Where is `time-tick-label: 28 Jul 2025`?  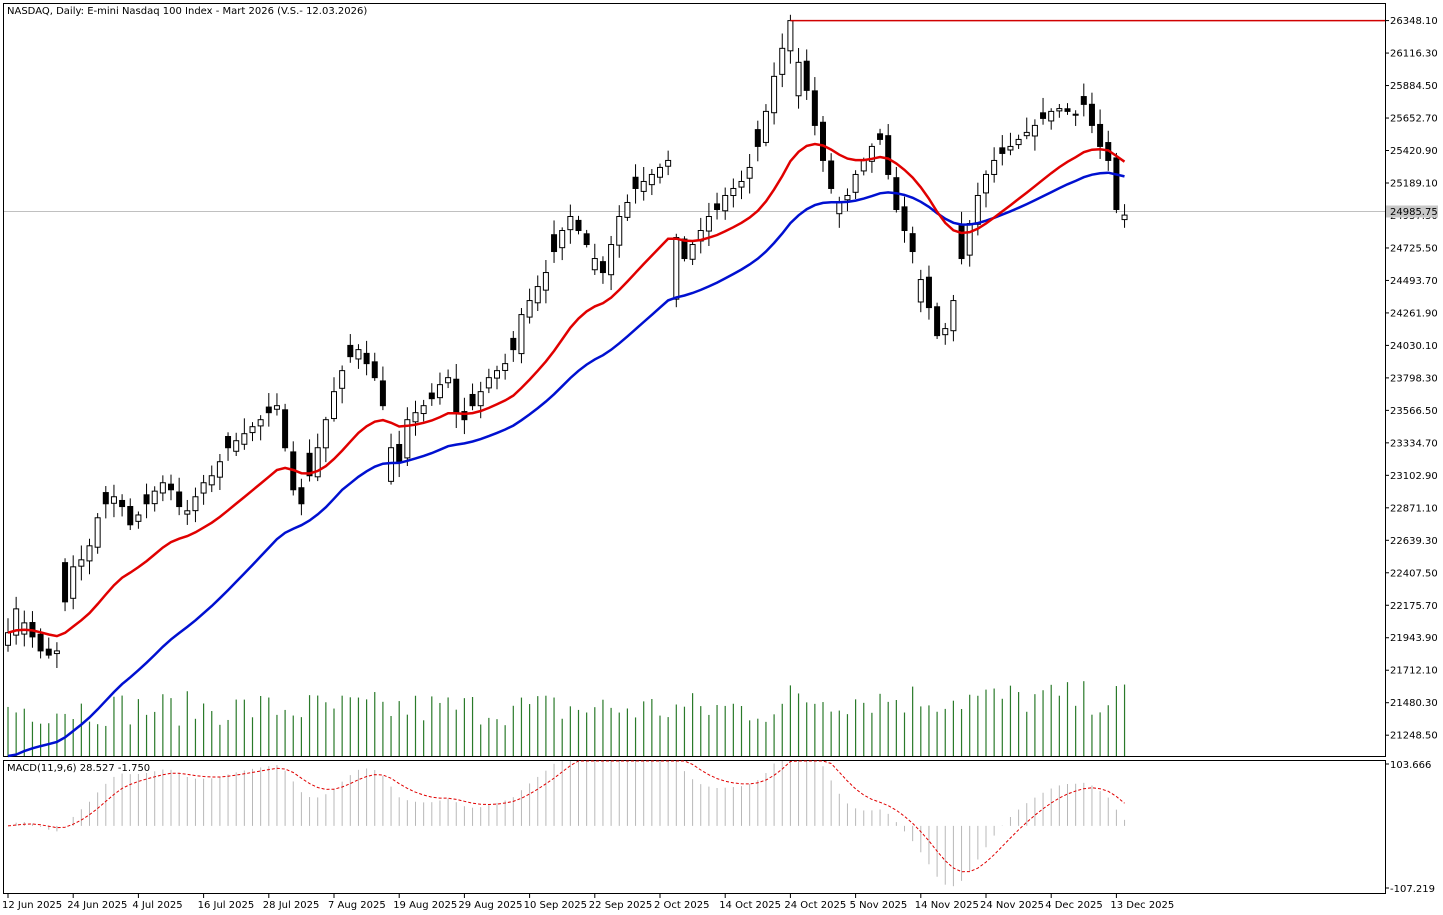
time-tick-label: 28 Jul 2025 is located at coordinates (291, 905).